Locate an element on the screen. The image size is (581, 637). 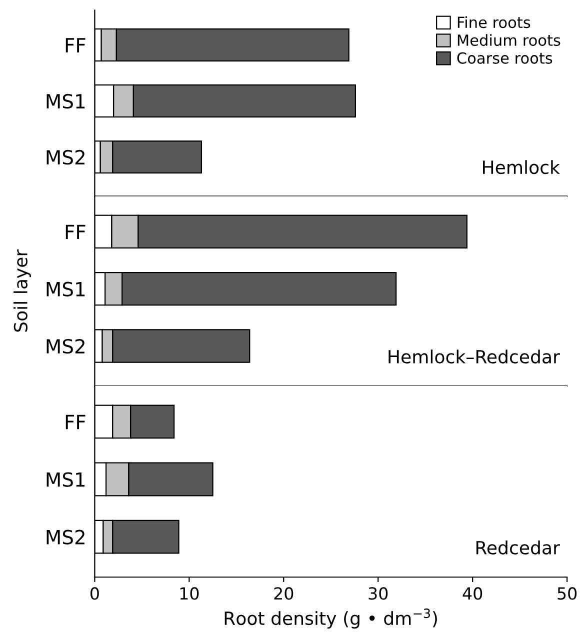
text: Hemlock–Redcedar is located at coordinates (474, 357).